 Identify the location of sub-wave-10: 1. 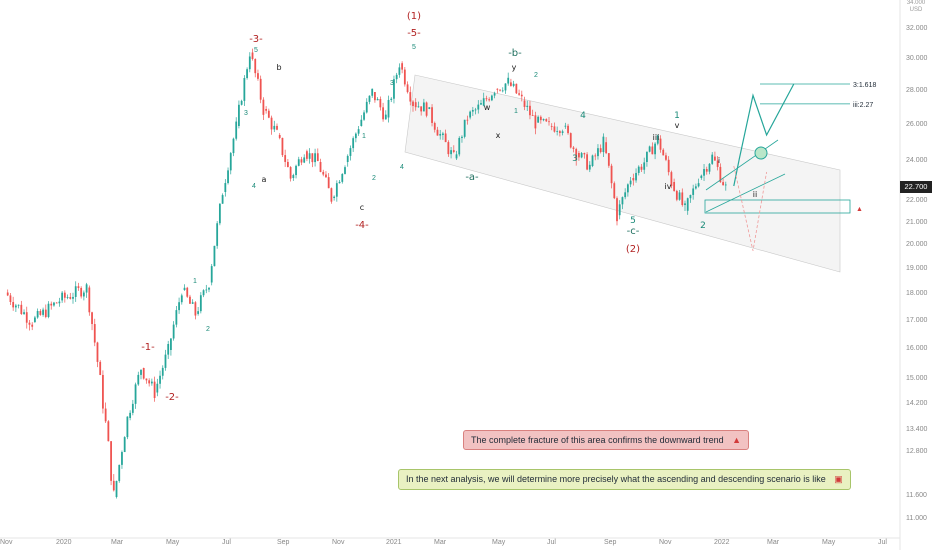
(516, 111).